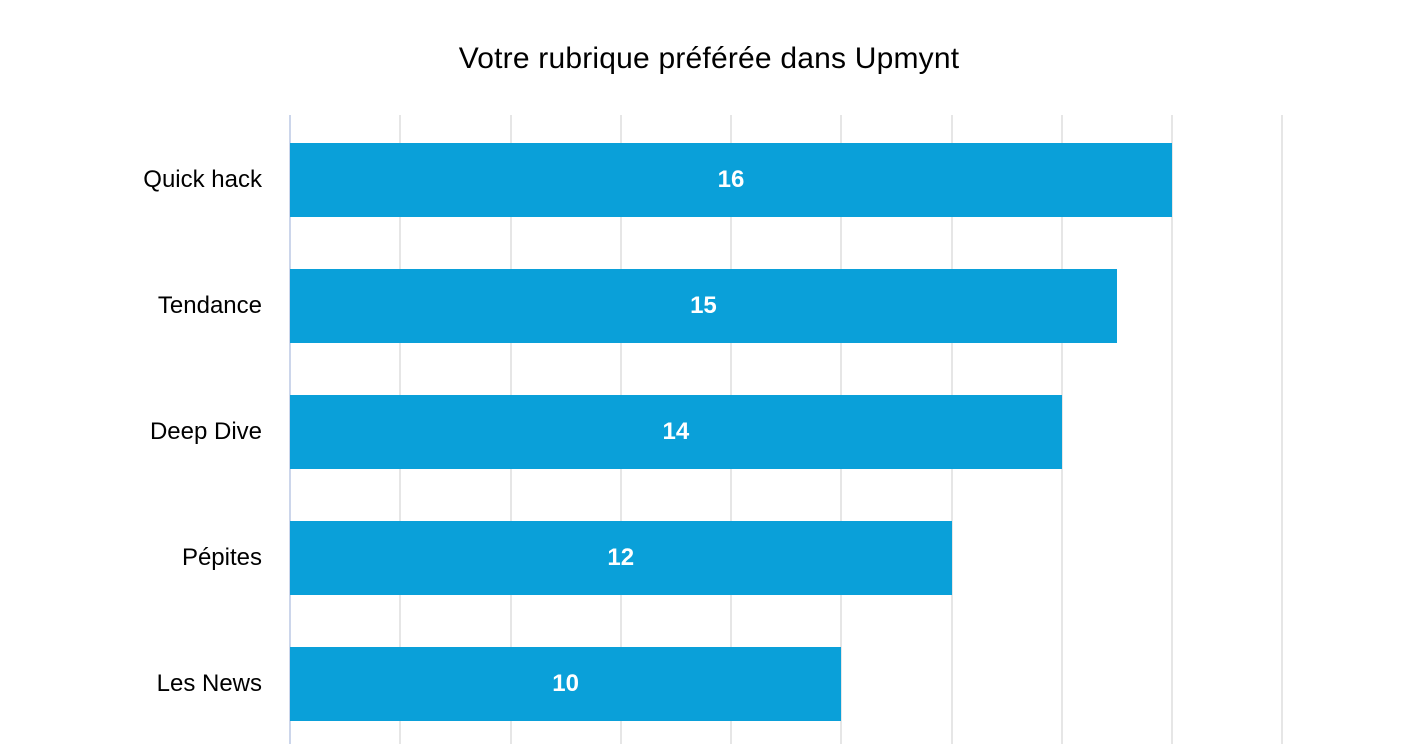  Describe the element at coordinates (202, 179) in the screenshot. I see `category-label: Quick hack` at that location.